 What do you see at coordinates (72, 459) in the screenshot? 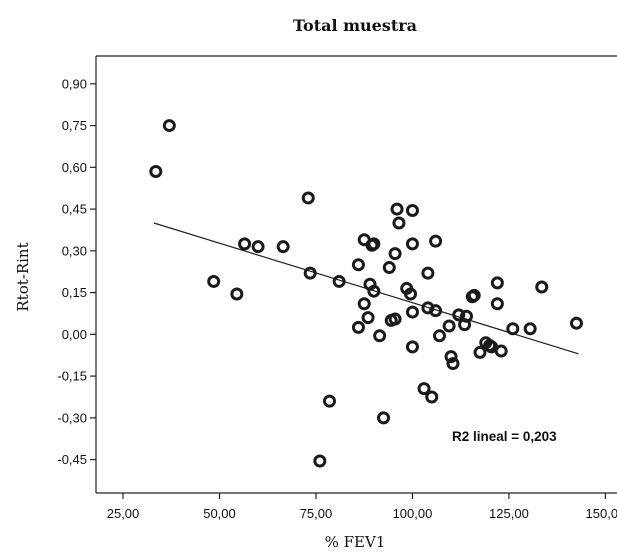
I see `y-tick-label: -0,45` at bounding box center [72, 459].